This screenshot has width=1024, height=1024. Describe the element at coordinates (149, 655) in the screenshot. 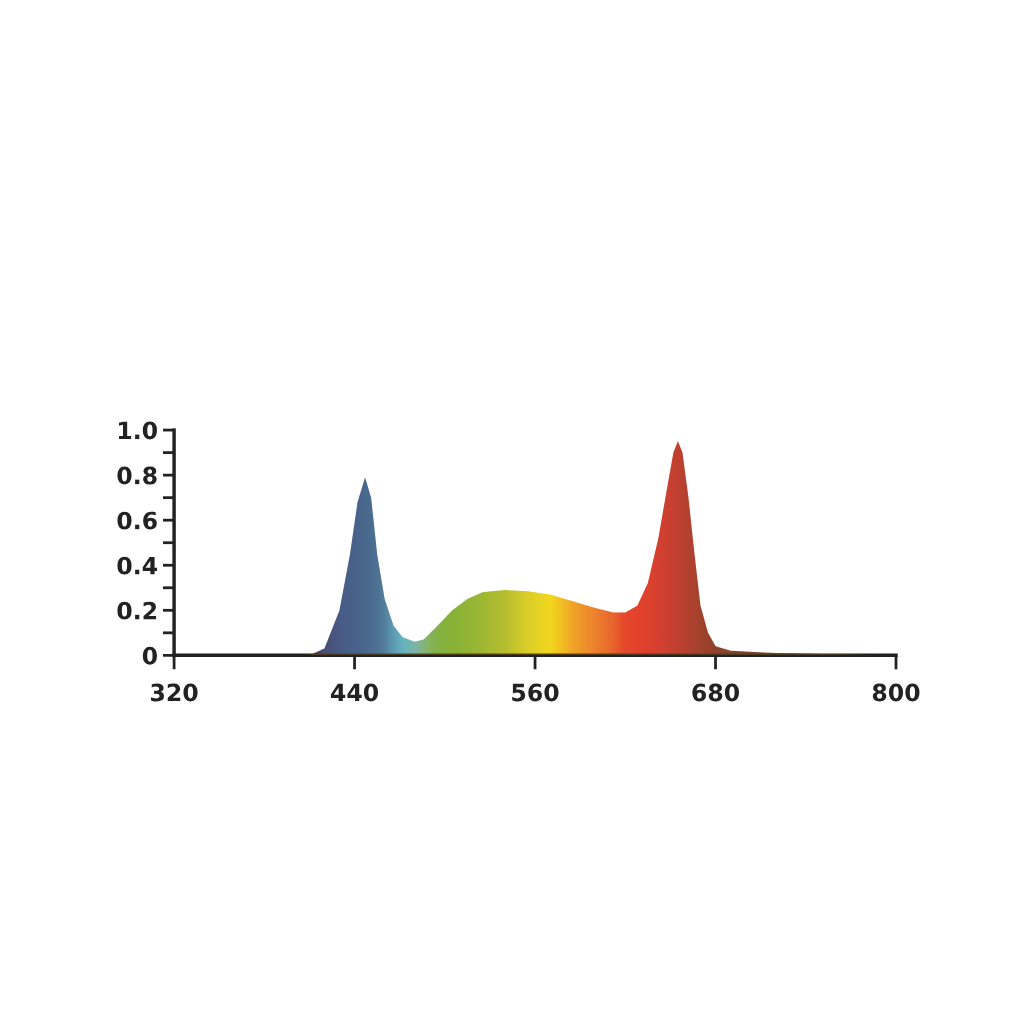

I see `y-tick-label: 0` at that location.